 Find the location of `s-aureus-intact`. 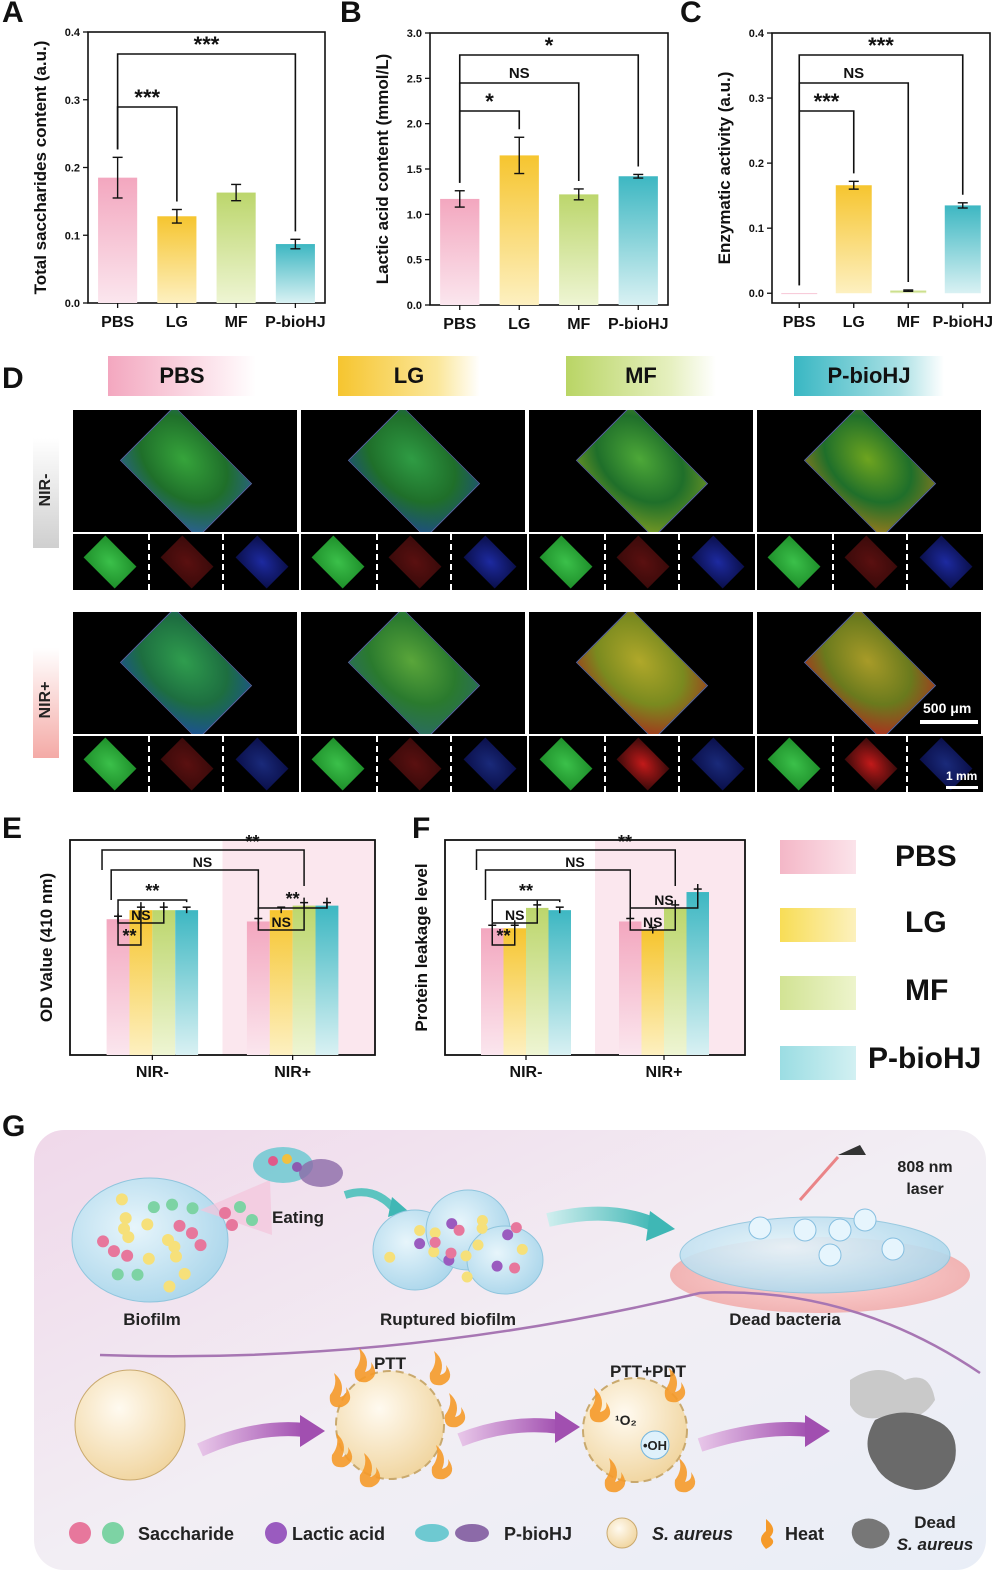

s-aureus-intact is located at coordinates (130, 1425).